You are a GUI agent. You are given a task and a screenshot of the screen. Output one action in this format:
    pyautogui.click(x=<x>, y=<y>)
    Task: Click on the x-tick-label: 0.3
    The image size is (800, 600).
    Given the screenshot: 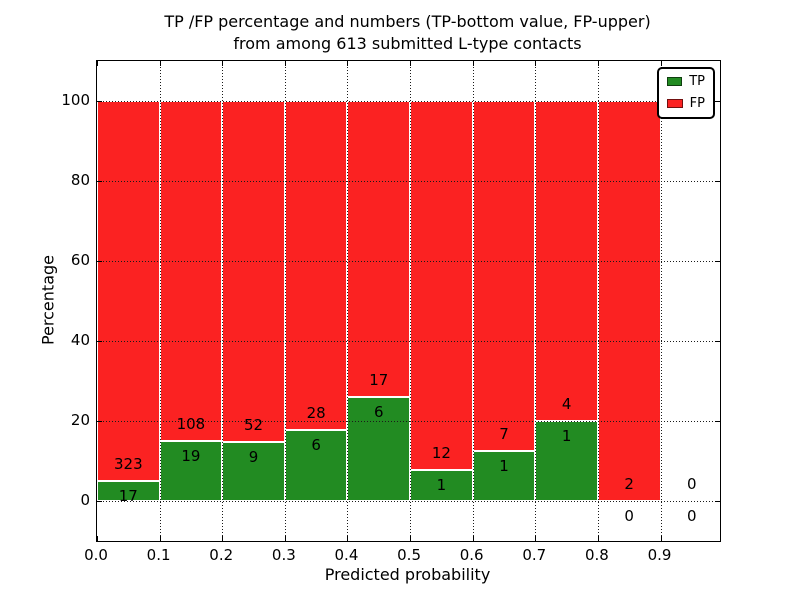 What is the action you would take?
    pyautogui.click(x=283, y=555)
    